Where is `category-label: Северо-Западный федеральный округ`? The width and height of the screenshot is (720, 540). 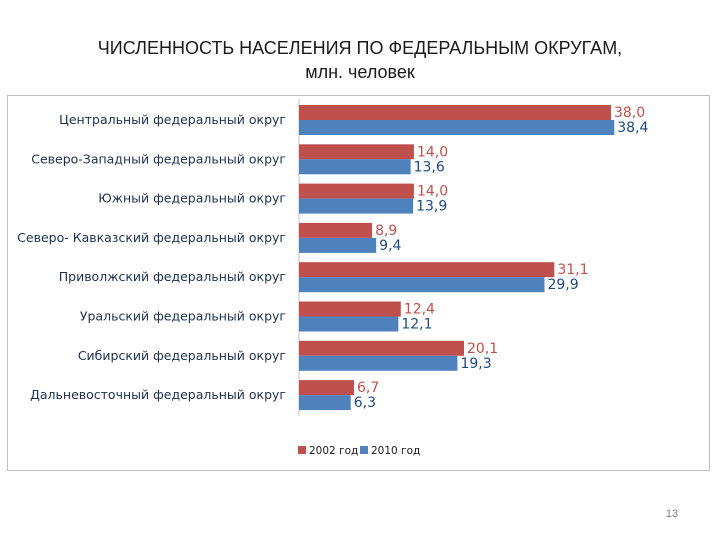 category-label: Северо-Западный федеральный округ is located at coordinates (158, 158).